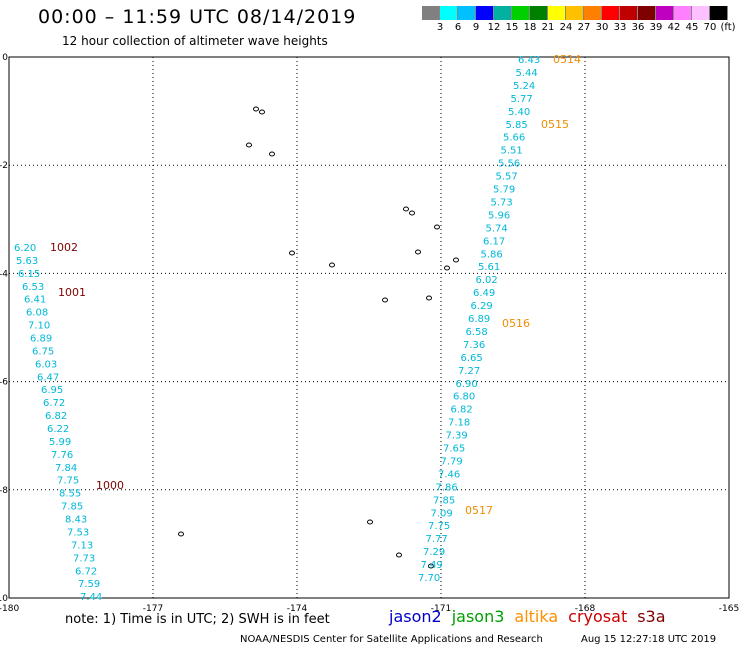  I want to click on swh-value-right: 5.79, so click(504, 190).